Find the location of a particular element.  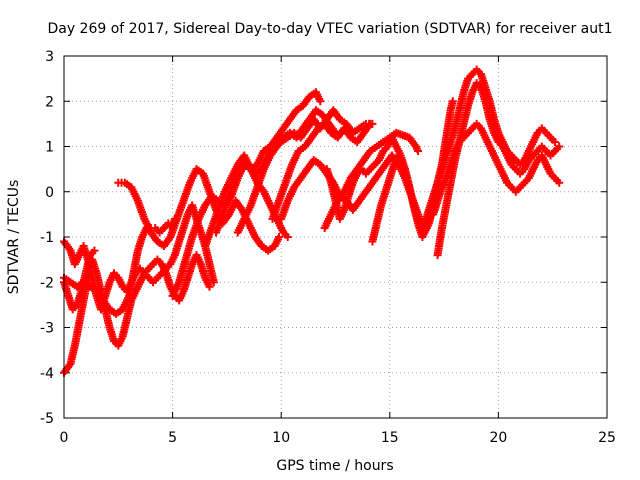

x-tick-label: 10 is located at coordinates (281, 438).